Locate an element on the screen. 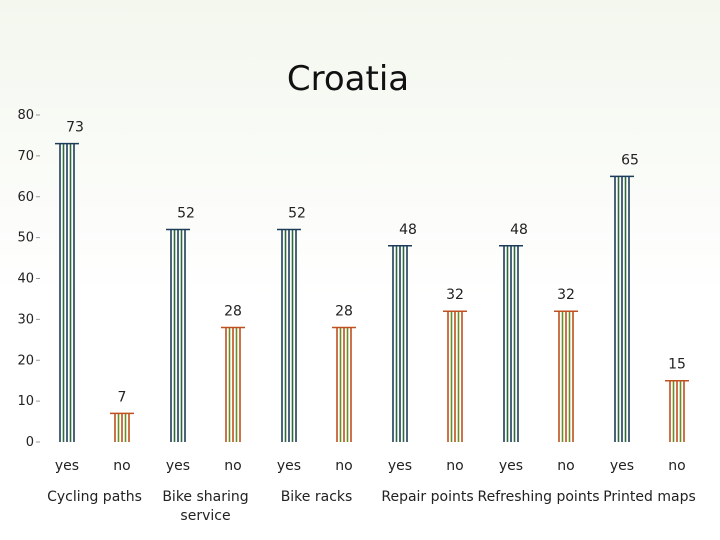 This screenshot has width=720, height=540. data-label: 7 is located at coordinates (122, 397).